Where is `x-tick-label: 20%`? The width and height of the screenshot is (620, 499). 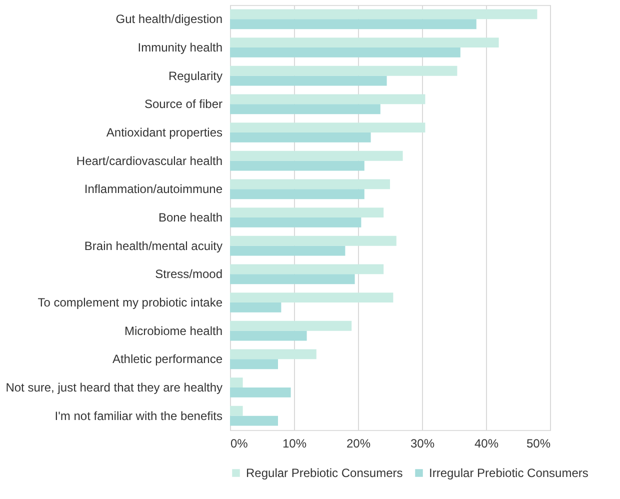
x-tick-label: 20% is located at coordinates (358, 443).